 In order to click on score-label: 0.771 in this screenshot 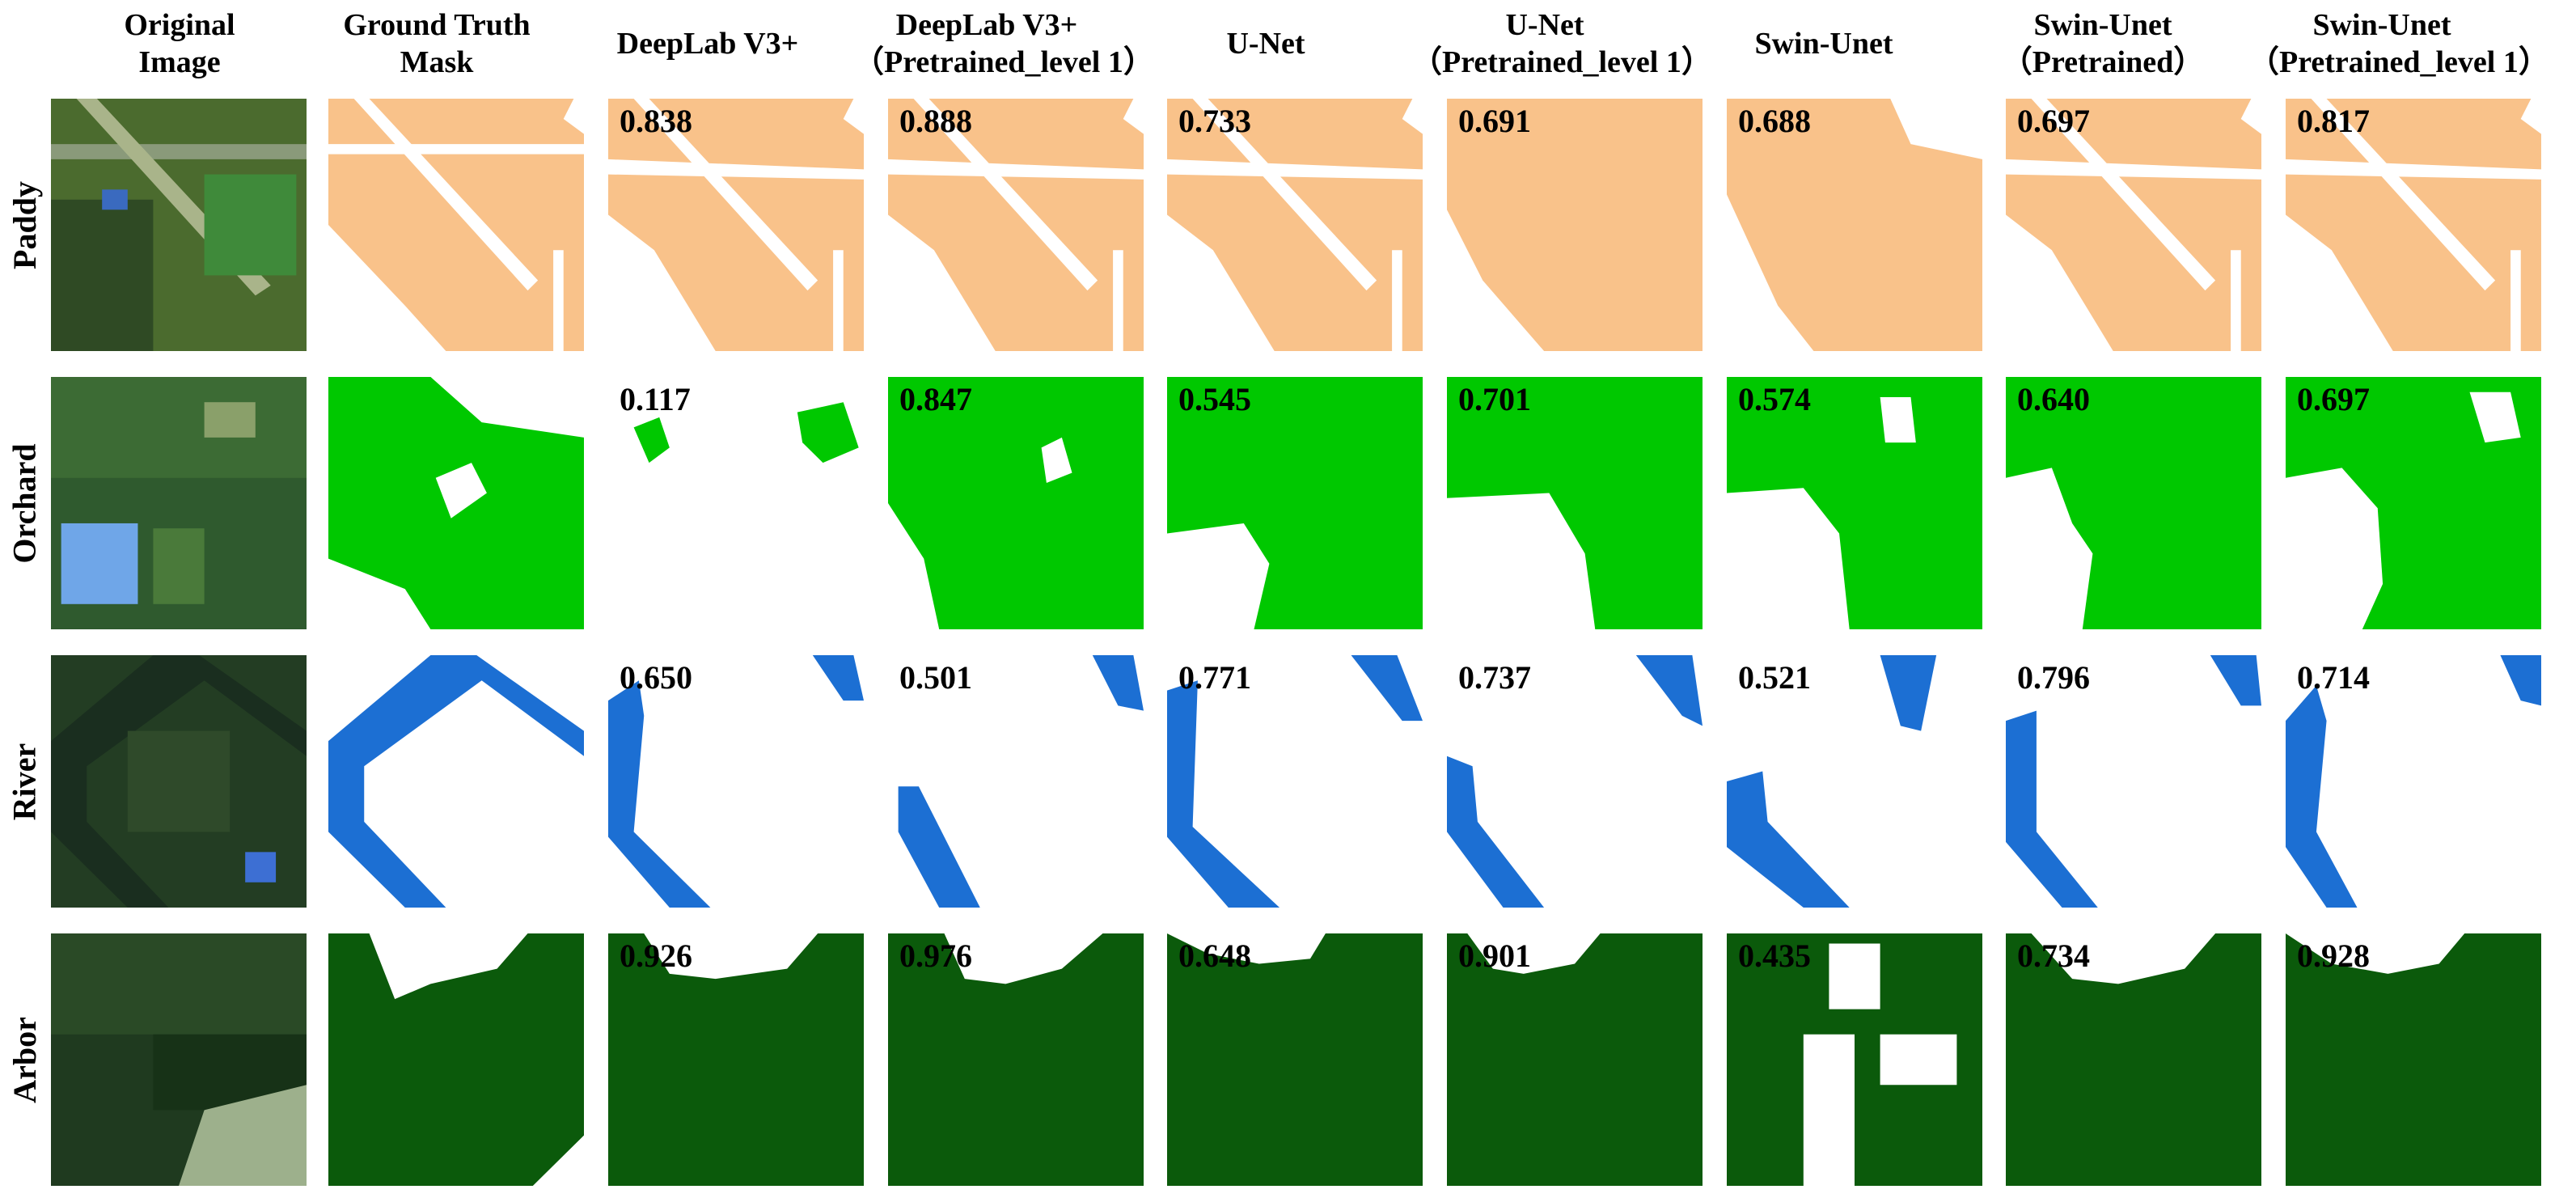, I will do `click(1215, 677)`.